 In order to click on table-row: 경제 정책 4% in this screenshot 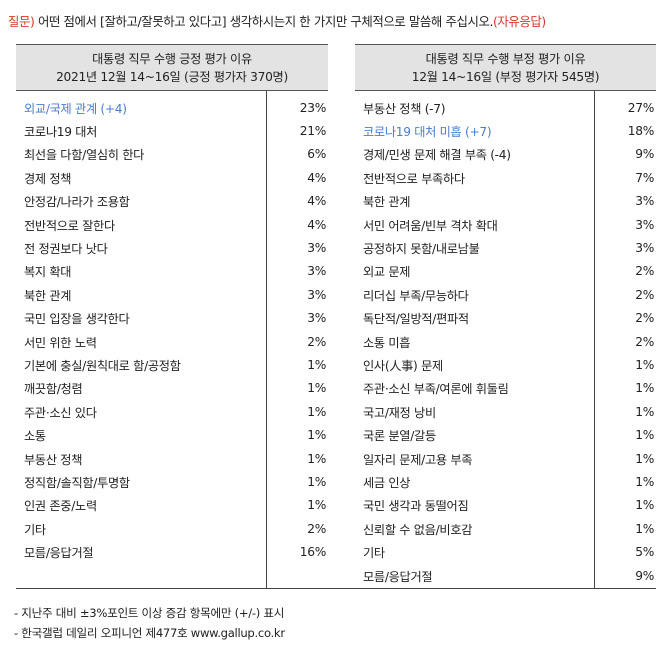, I will do `click(172, 177)`.